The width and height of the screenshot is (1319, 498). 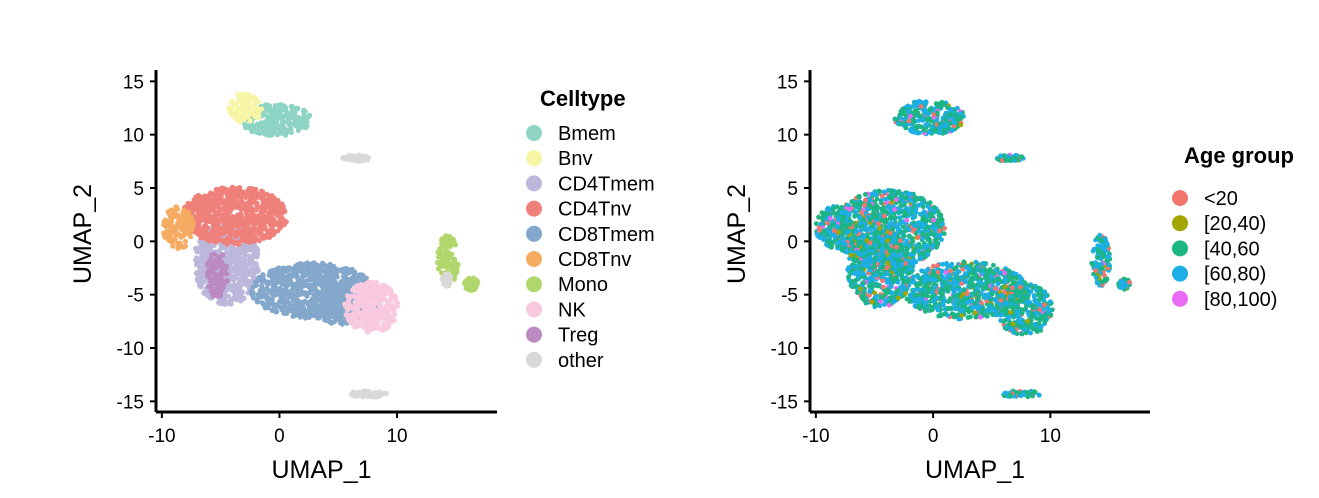 What do you see at coordinates (130, 402) in the screenshot?
I see `y-tick-label: -15` at bounding box center [130, 402].